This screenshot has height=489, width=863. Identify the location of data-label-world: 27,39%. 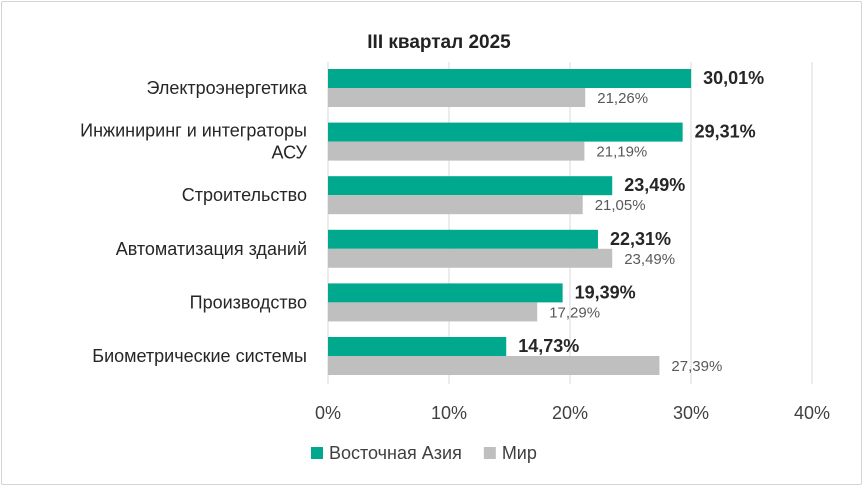
(696, 366).